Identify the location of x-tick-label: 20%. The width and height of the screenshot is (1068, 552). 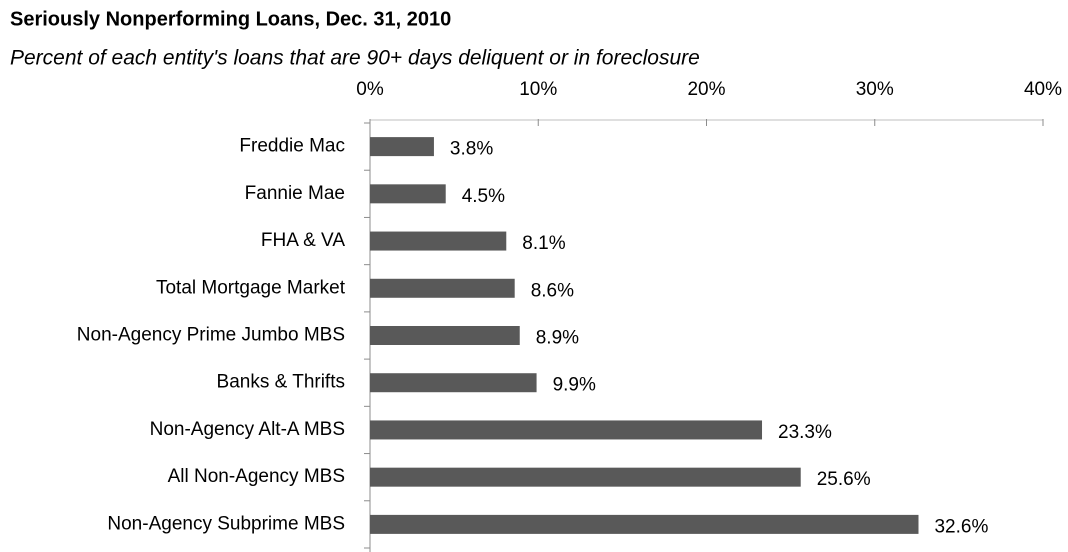
(706, 89).